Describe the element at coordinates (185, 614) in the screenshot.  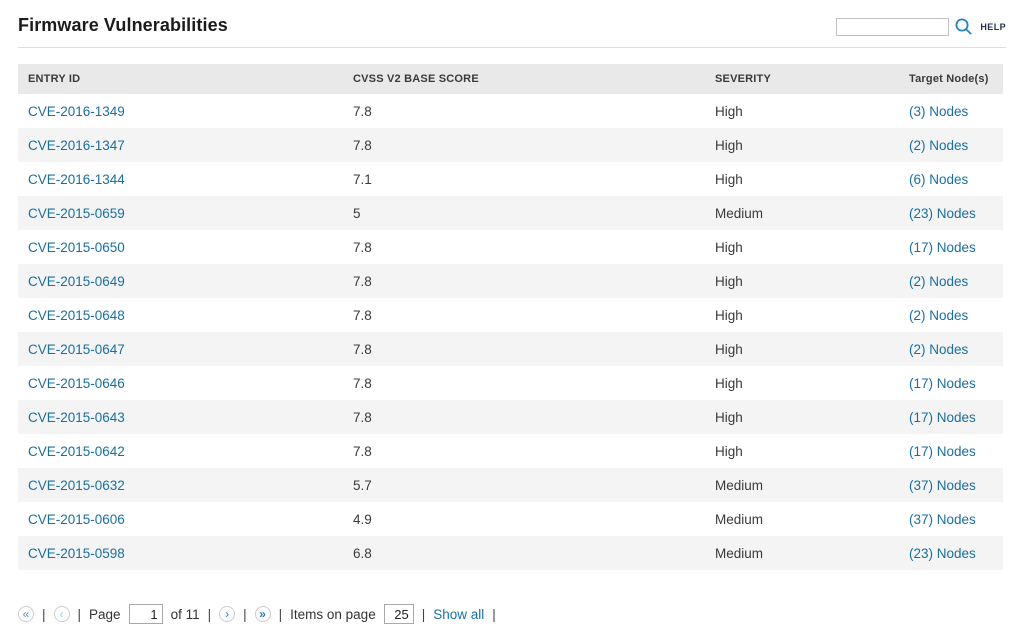
I see `page-count-label: of 11` at that location.